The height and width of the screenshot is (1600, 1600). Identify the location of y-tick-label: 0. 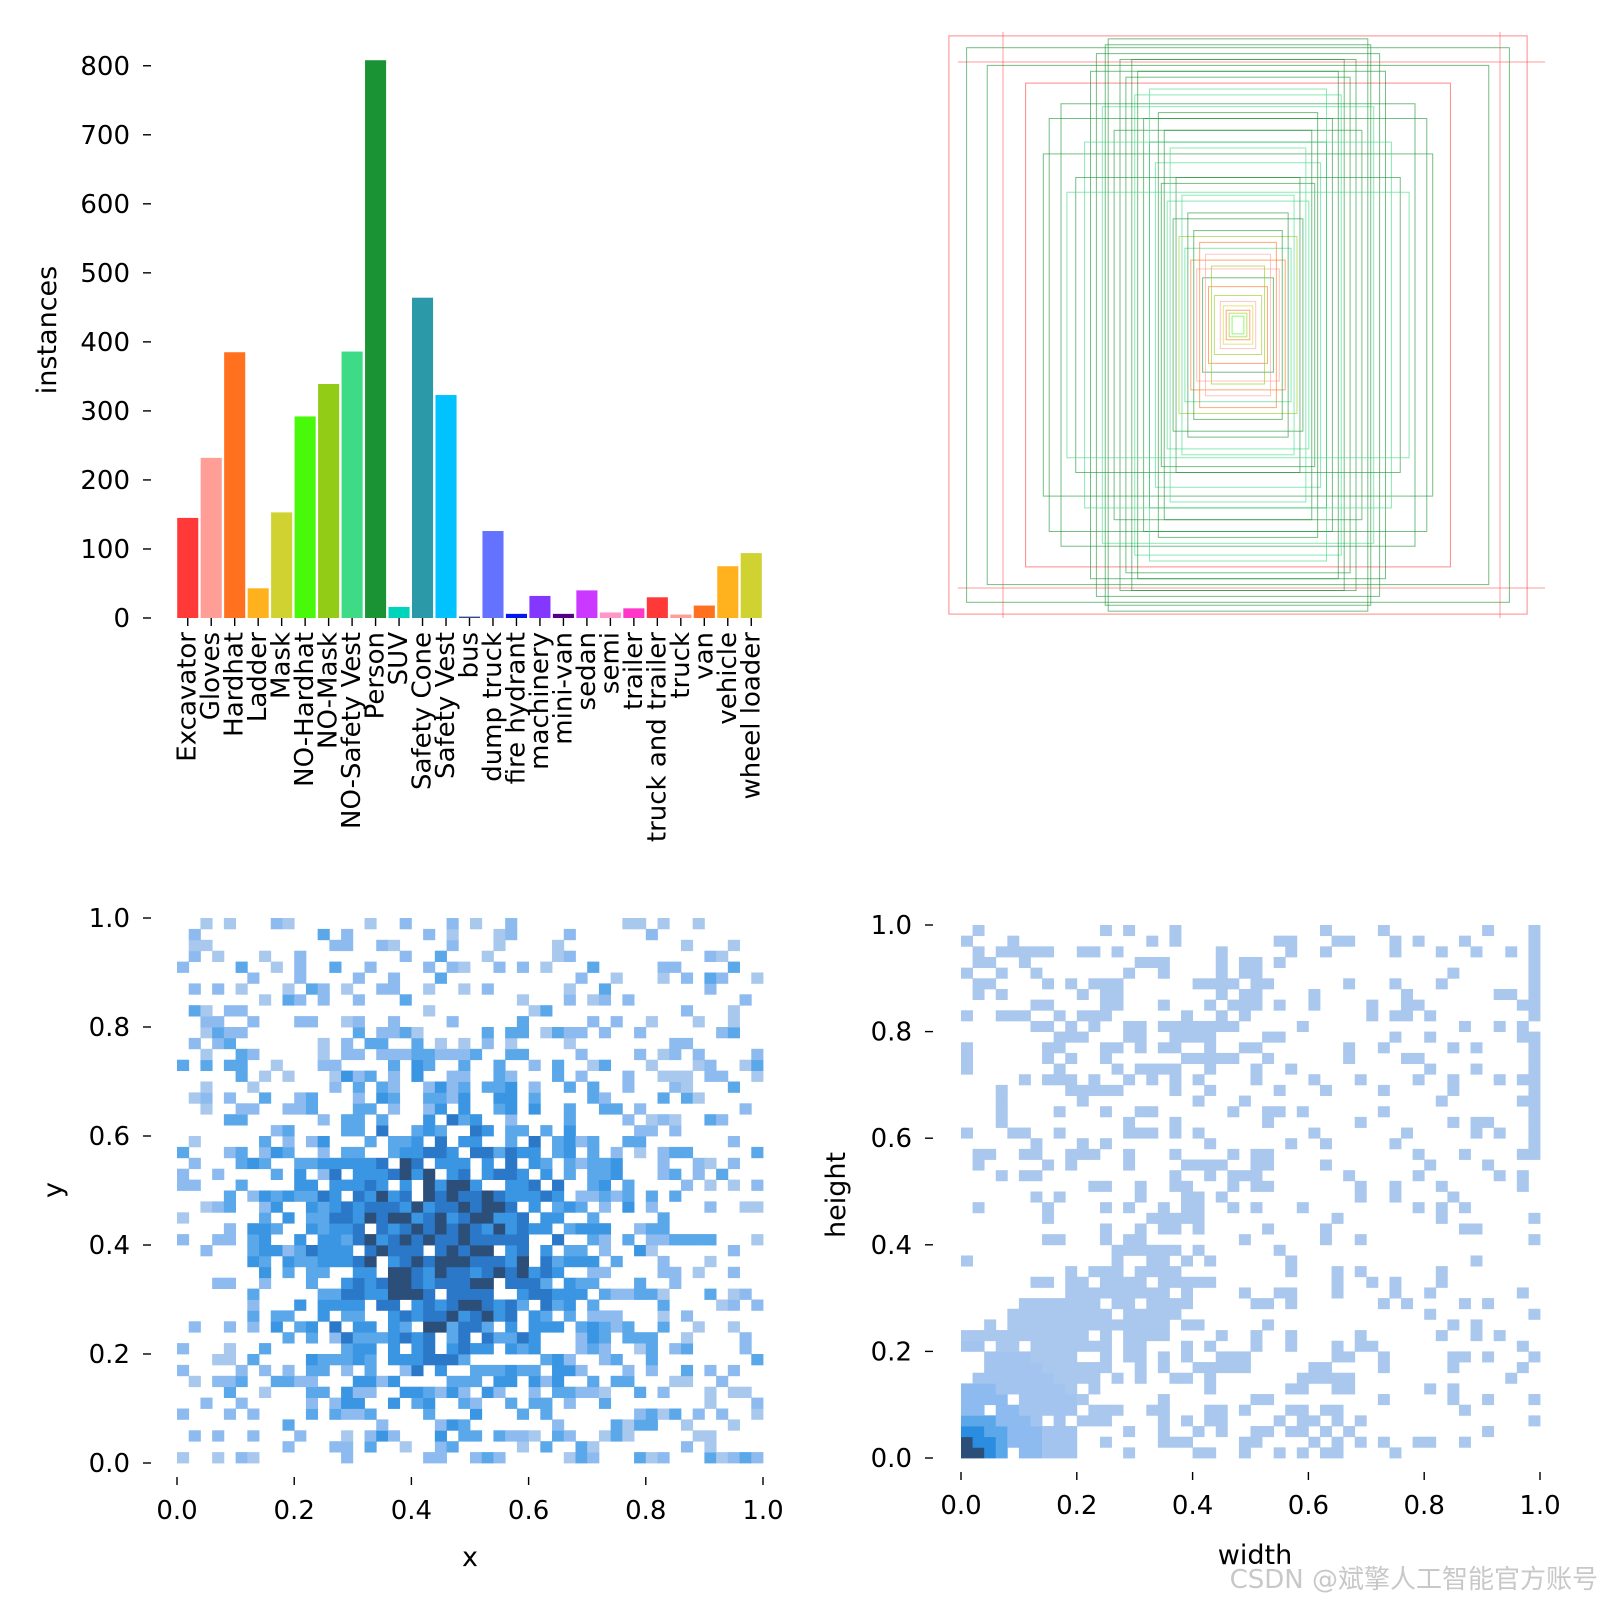
(121, 619).